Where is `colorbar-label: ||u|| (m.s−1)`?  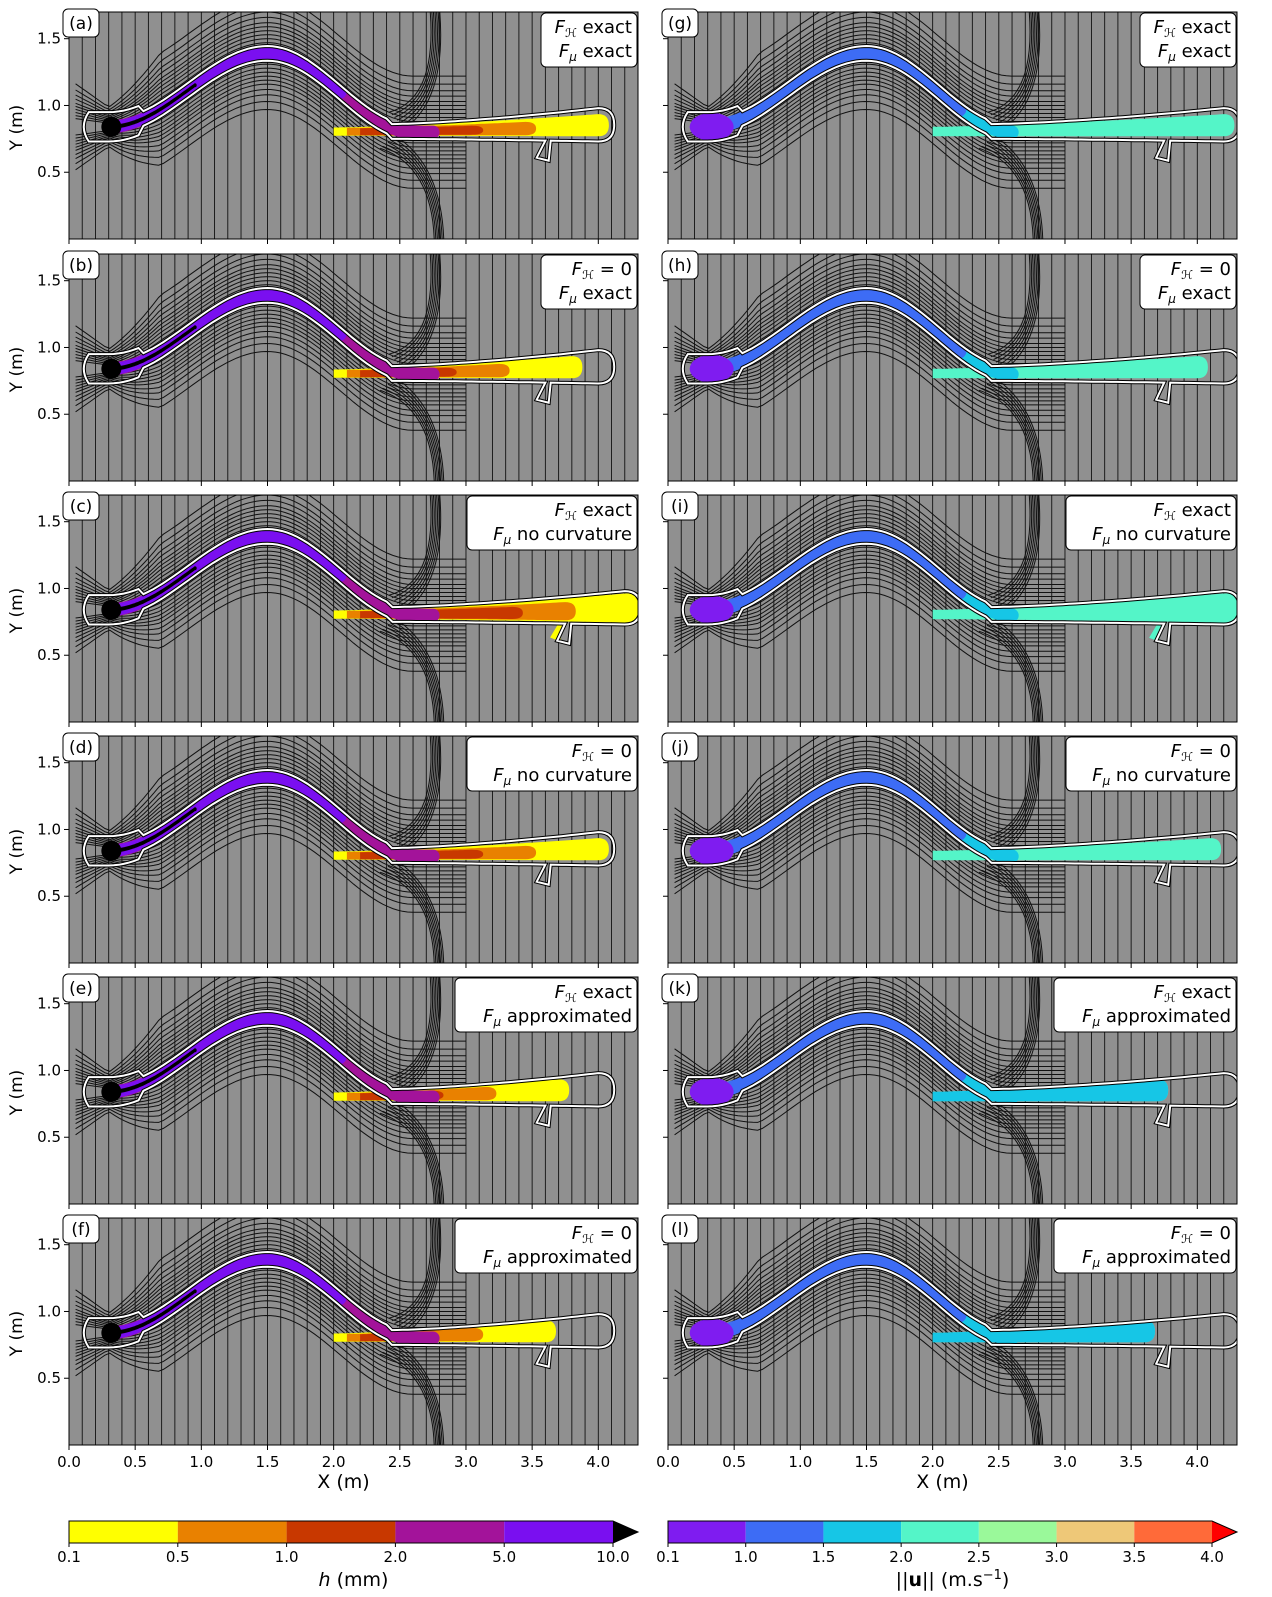 colorbar-label: ||u|| (m.s−1) is located at coordinates (953, 1579).